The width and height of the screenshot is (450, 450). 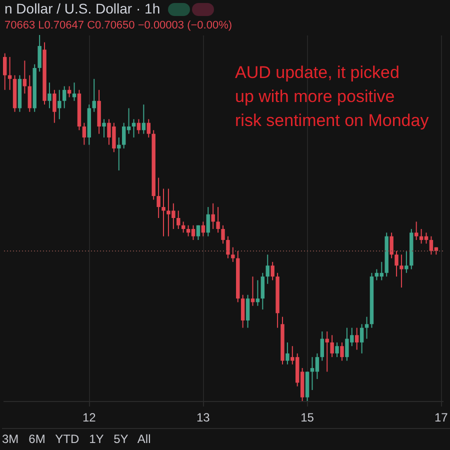 I want to click on text: 3M 6M YTD 1Y 5Y All, so click(x=226, y=437).